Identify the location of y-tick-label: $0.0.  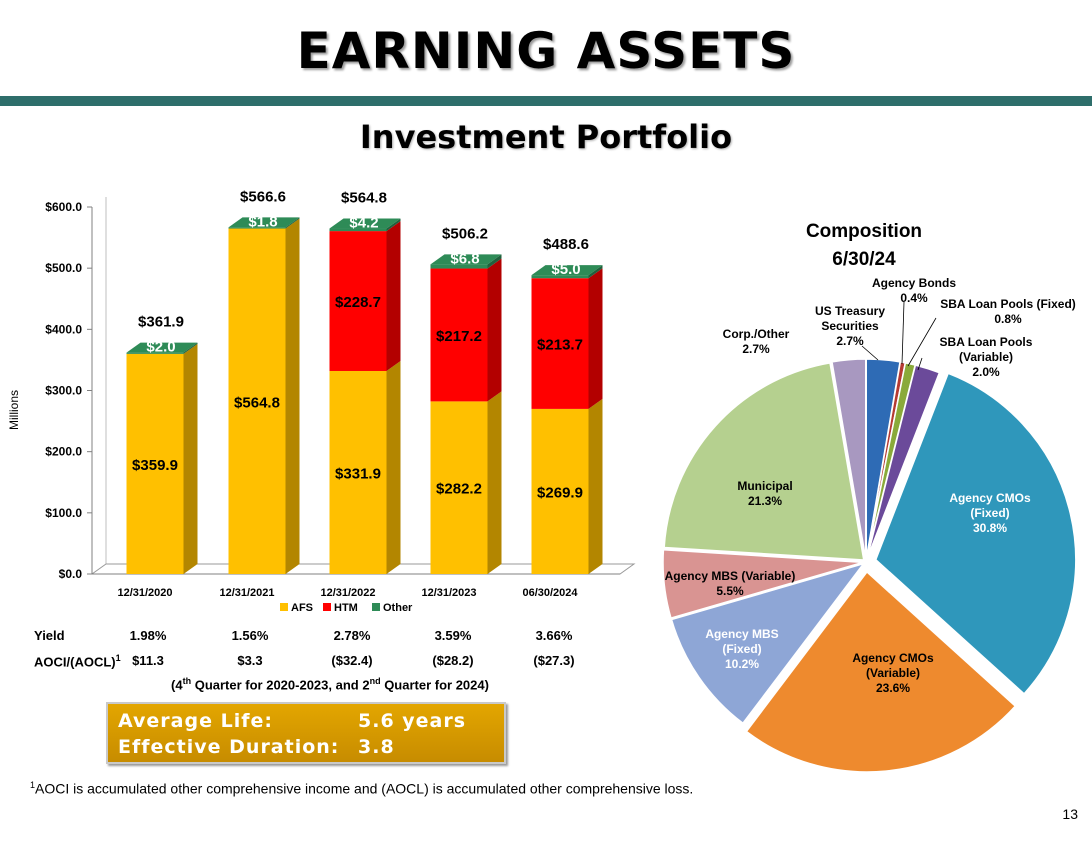
(71, 574).